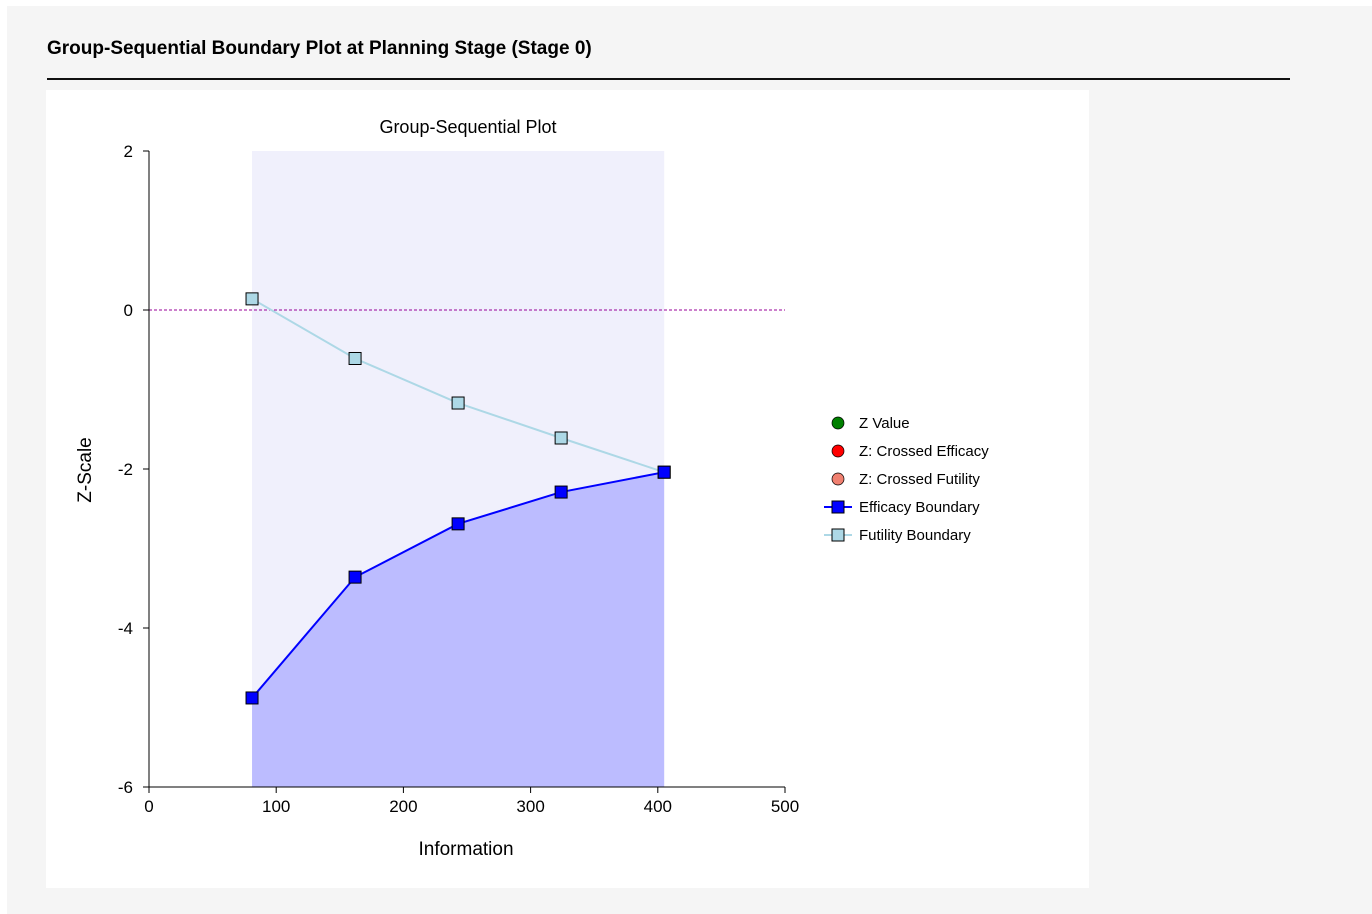 The image size is (1372, 914). What do you see at coordinates (467, 127) in the screenshot?
I see `chart-title: Group-Sequential Plot` at bounding box center [467, 127].